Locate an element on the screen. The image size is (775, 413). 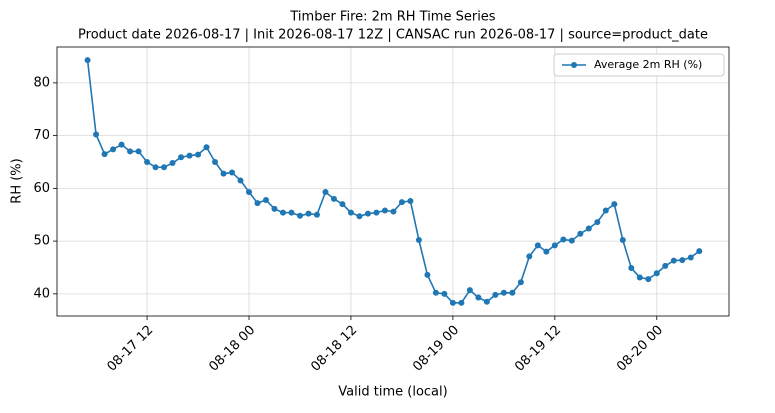
y-tick-label: 50 is located at coordinates (41, 241).